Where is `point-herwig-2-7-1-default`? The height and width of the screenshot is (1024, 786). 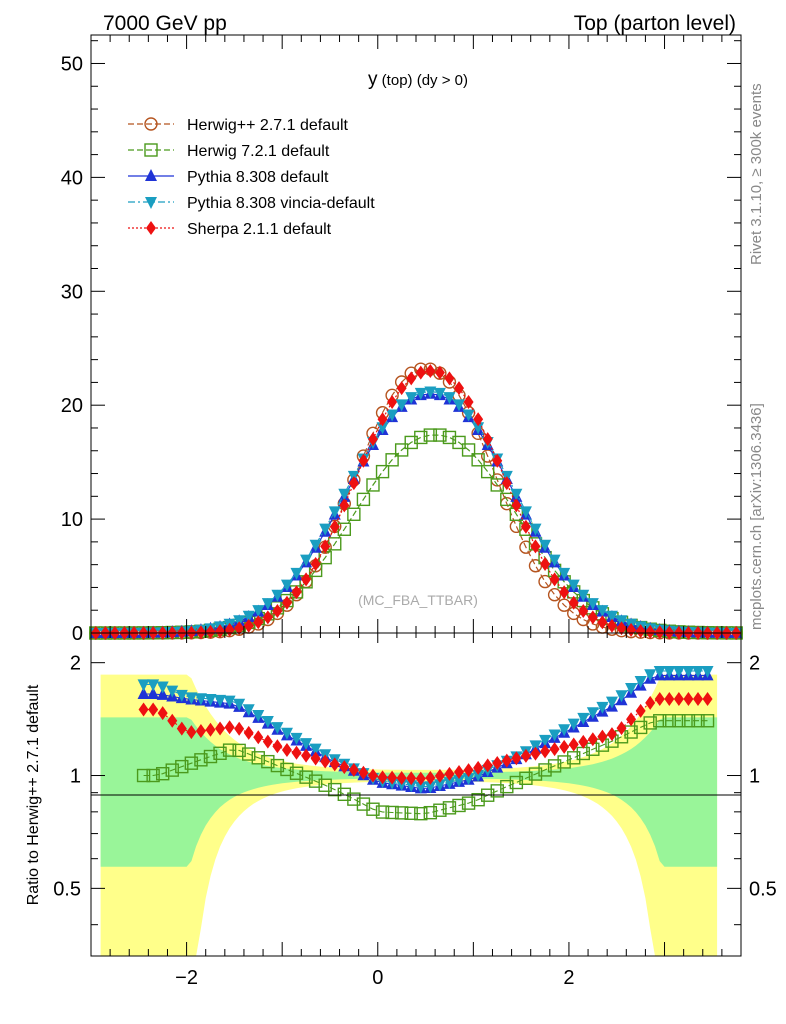
point-herwig-2-7-1-default is located at coordinates (554, 595).